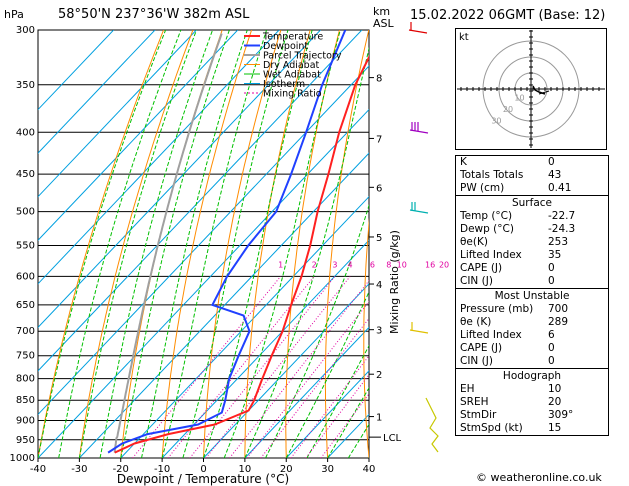  What do you see at coordinates (25, 440) in the screenshot?
I see `pressure-tick-label: 950` at bounding box center [25, 440].